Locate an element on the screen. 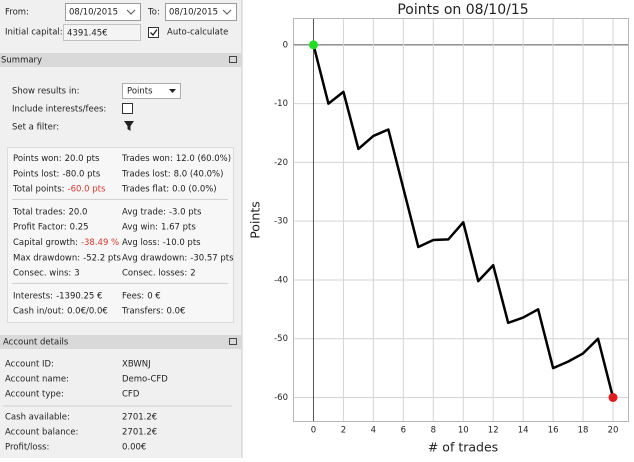  value: 0.25 is located at coordinates (79, 227).